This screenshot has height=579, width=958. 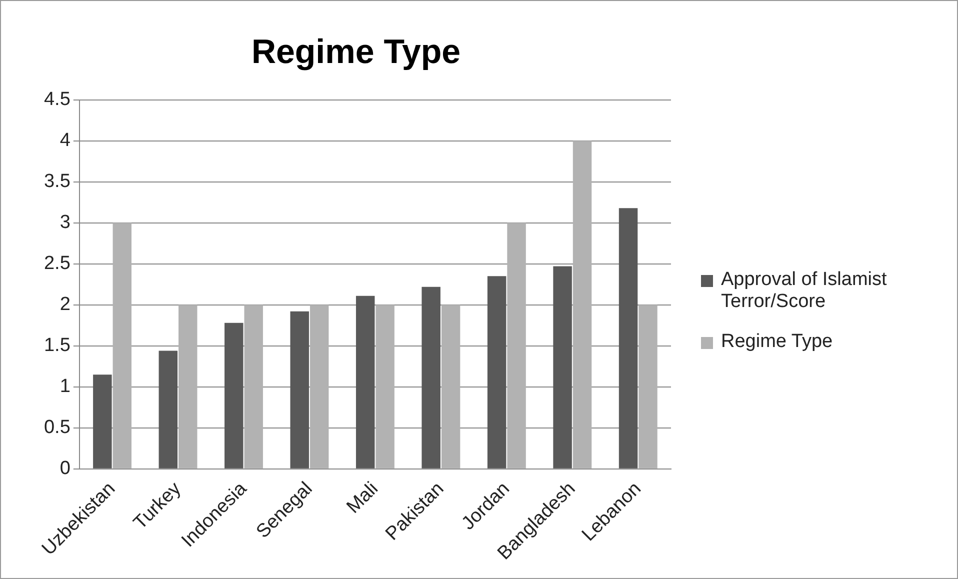 I want to click on y-tick-label: 1.5, so click(x=57, y=345).